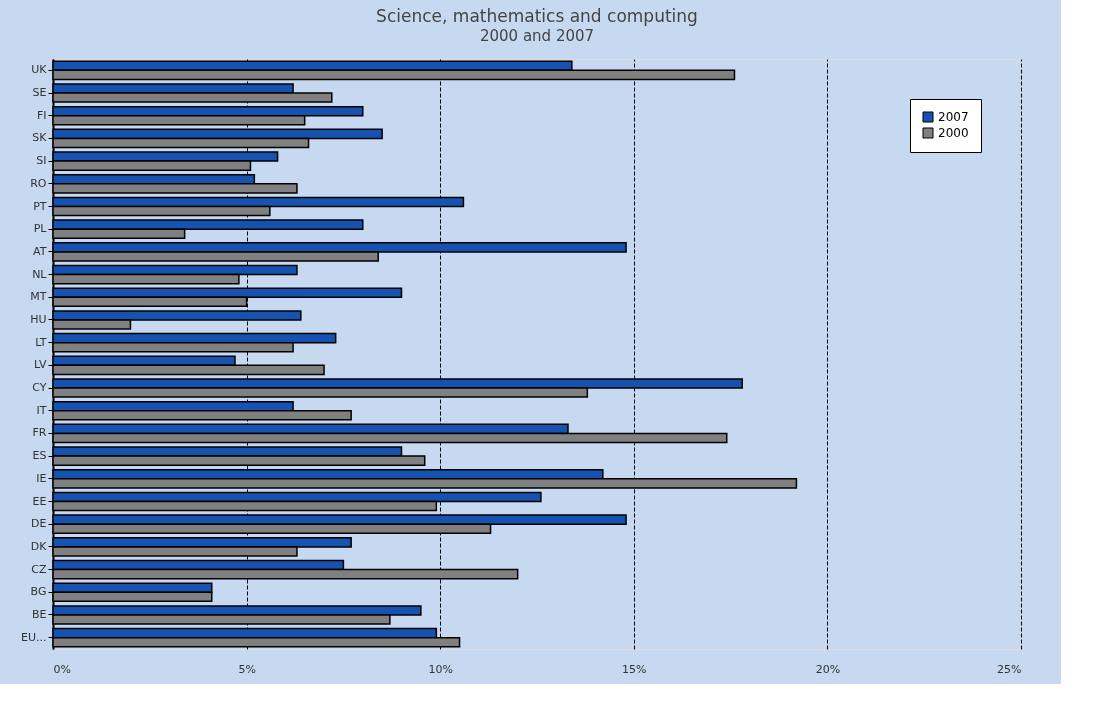 This screenshot has width=1096, height=726. I want to click on y-tick-label: PL, so click(40, 229).